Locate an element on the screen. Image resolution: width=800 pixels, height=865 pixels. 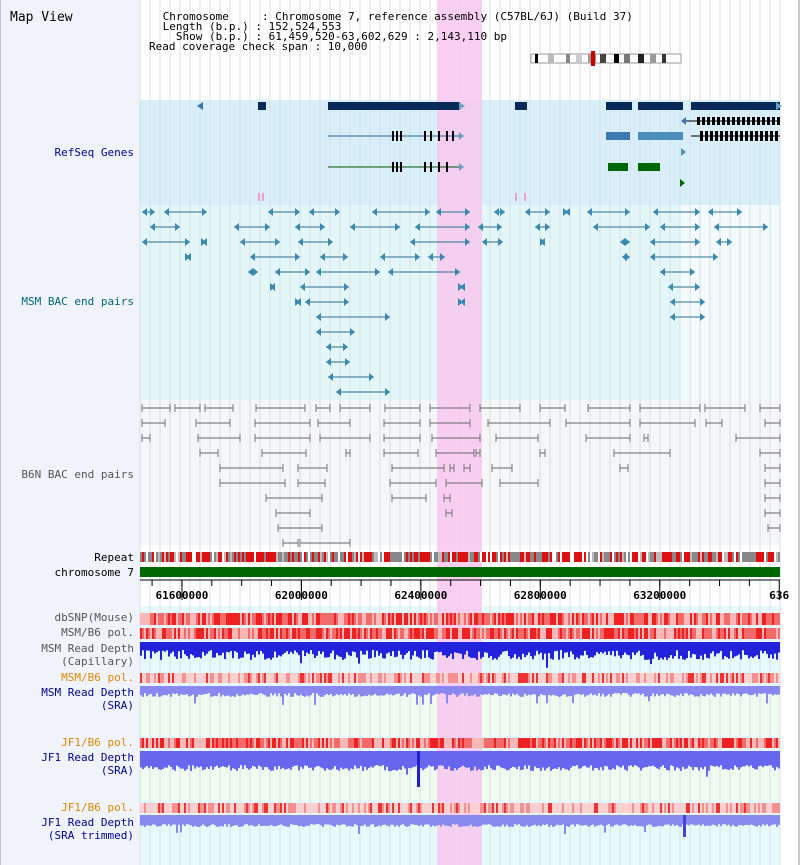
dbsnp-track-label: dbSNP(Mouse) is located at coordinates (94, 617).